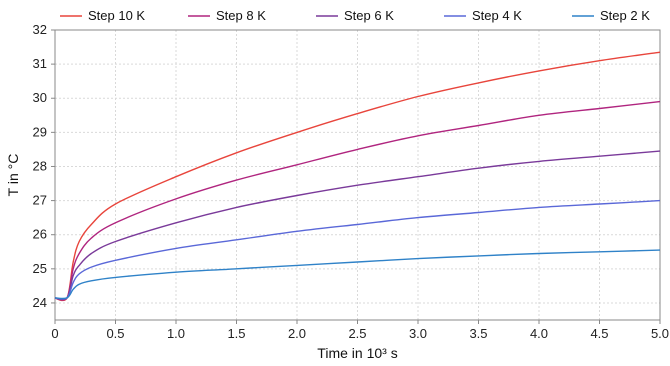 The image size is (670, 366). What do you see at coordinates (418, 333) in the screenshot?
I see `x-tick-label: 3.0` at bounding box center [418, 333].